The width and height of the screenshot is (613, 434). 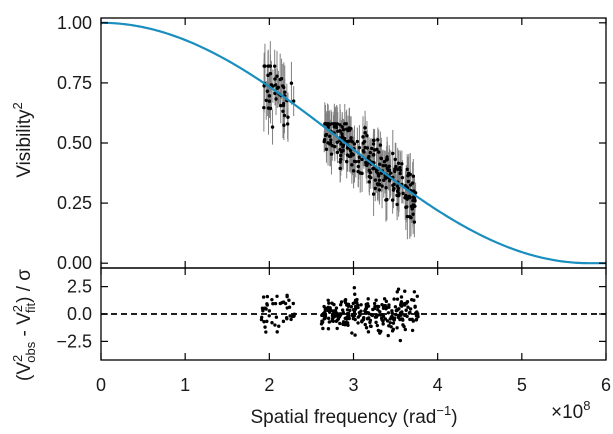 What do you see at coordinates (74, 263) in the screenshot?
I see `ytick-label: 0.00` at bounding box center [74, 263].